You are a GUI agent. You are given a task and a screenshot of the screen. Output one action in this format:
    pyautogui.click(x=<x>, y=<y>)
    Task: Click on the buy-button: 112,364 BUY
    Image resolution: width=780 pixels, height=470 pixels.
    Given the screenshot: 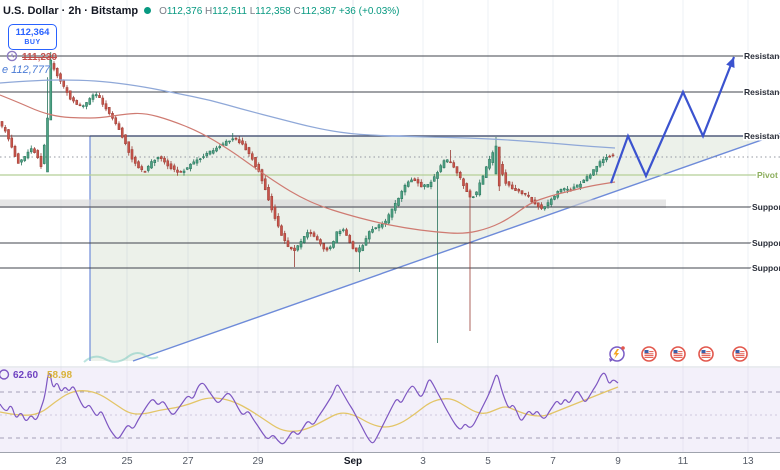 What is the action you would take?
    pyautogui.click(x=32, y=37)
    